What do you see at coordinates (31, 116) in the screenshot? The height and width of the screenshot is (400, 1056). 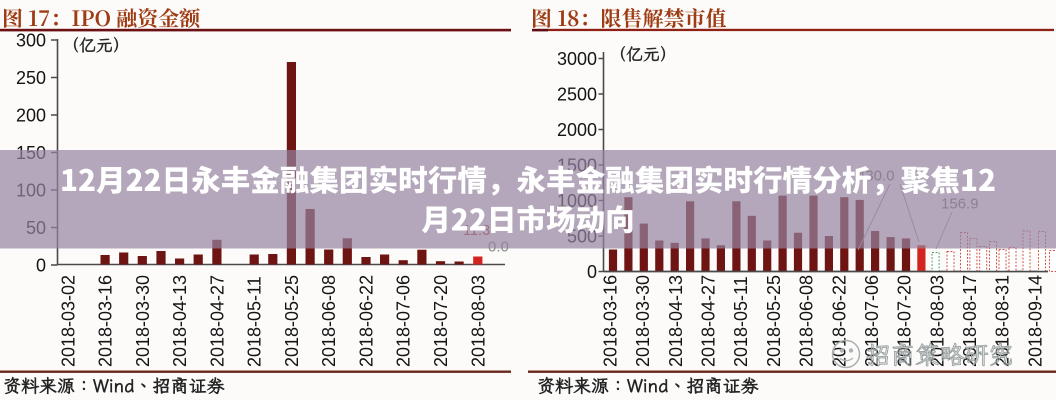 I see `svg-text: 200` at bounding box center [31, 116].